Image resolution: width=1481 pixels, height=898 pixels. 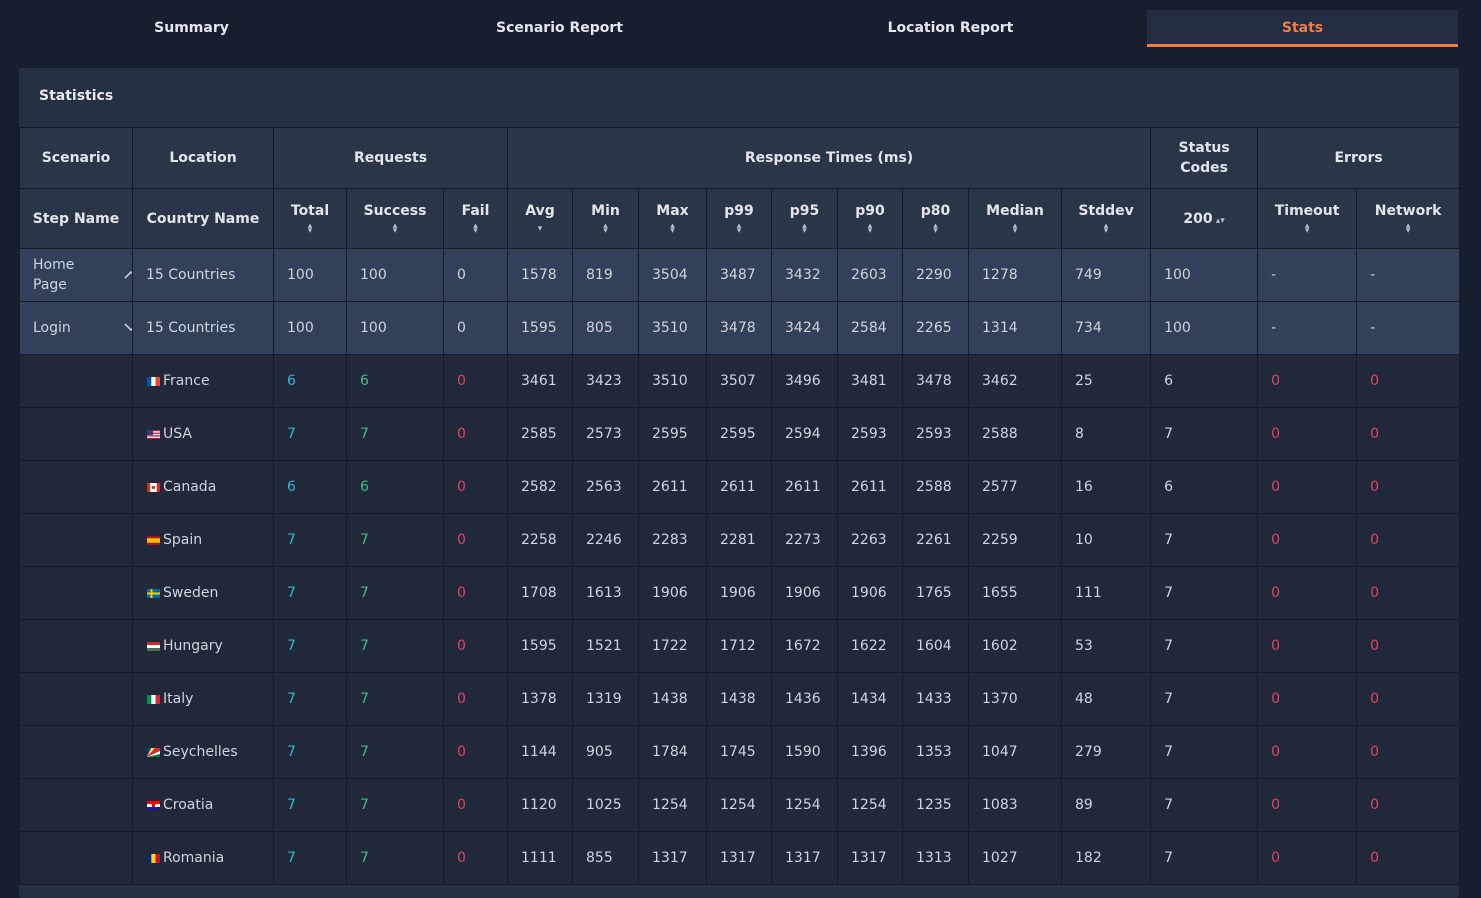 What do you see at coordinates (128, 328) in the screenshot?
I see `chevron-down-icon` at bounding box center [128, 328].